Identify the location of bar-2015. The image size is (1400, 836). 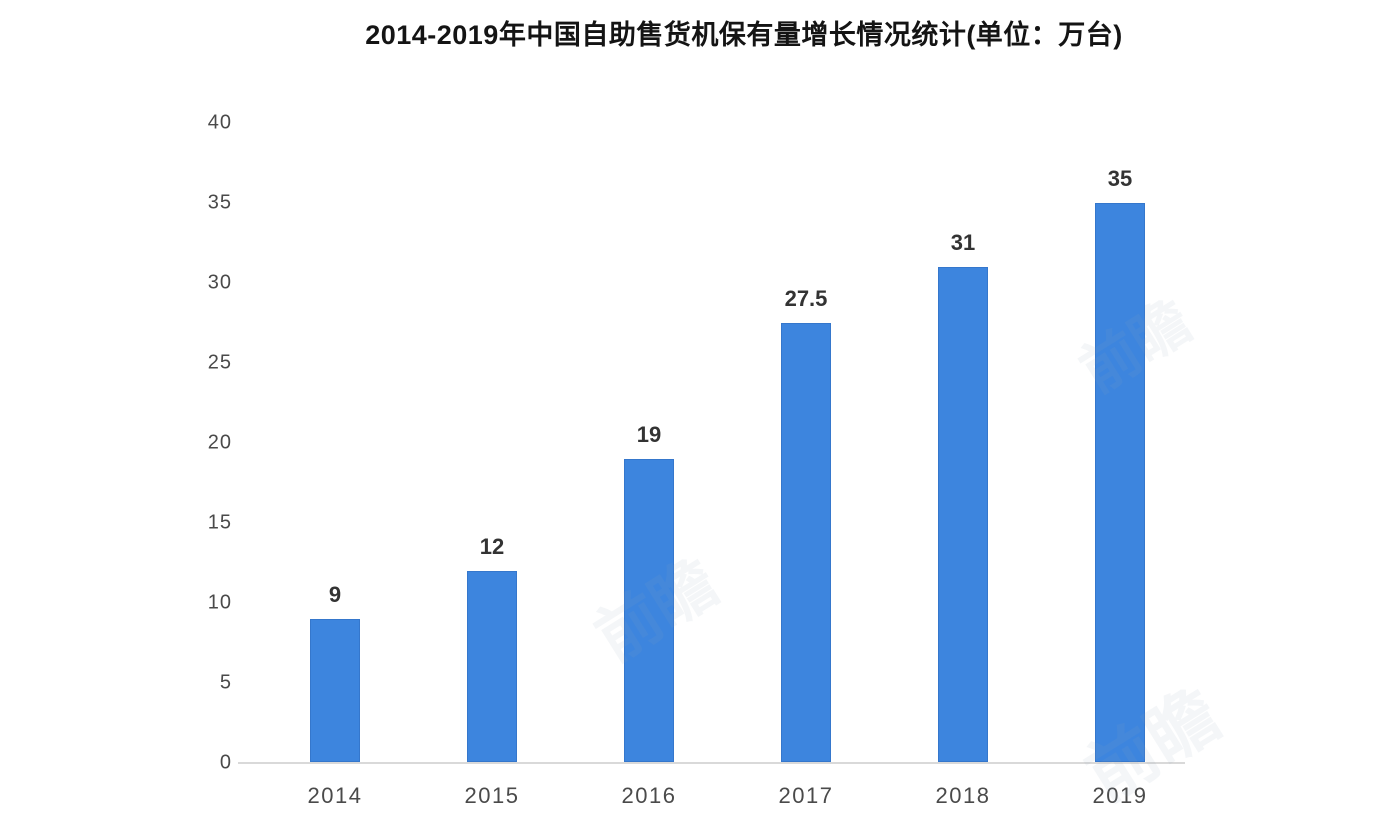
(492, 666).